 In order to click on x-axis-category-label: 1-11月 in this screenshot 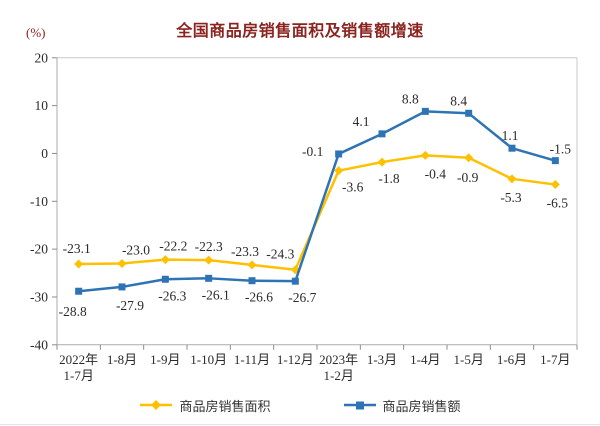, I will do `click(252, 359)`.